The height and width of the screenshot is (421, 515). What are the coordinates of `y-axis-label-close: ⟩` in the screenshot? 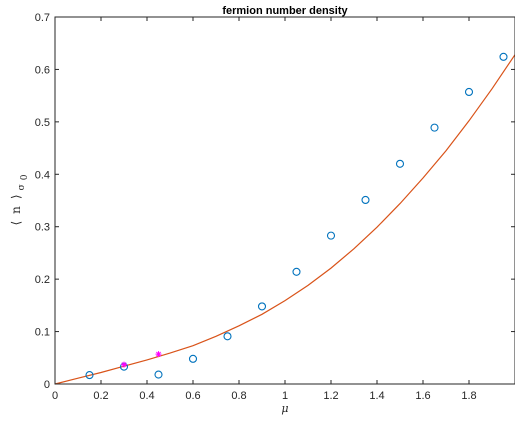 It's located at (16, 196).